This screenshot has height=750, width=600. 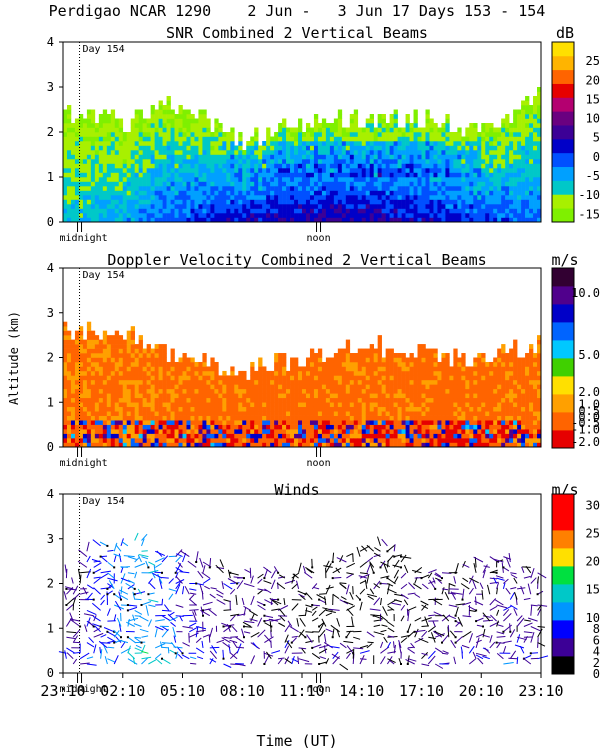 What do you see at coordinates (563, 76) in the screenshot?
I see `colorbar-swatch` at bounding box center [563, 76].